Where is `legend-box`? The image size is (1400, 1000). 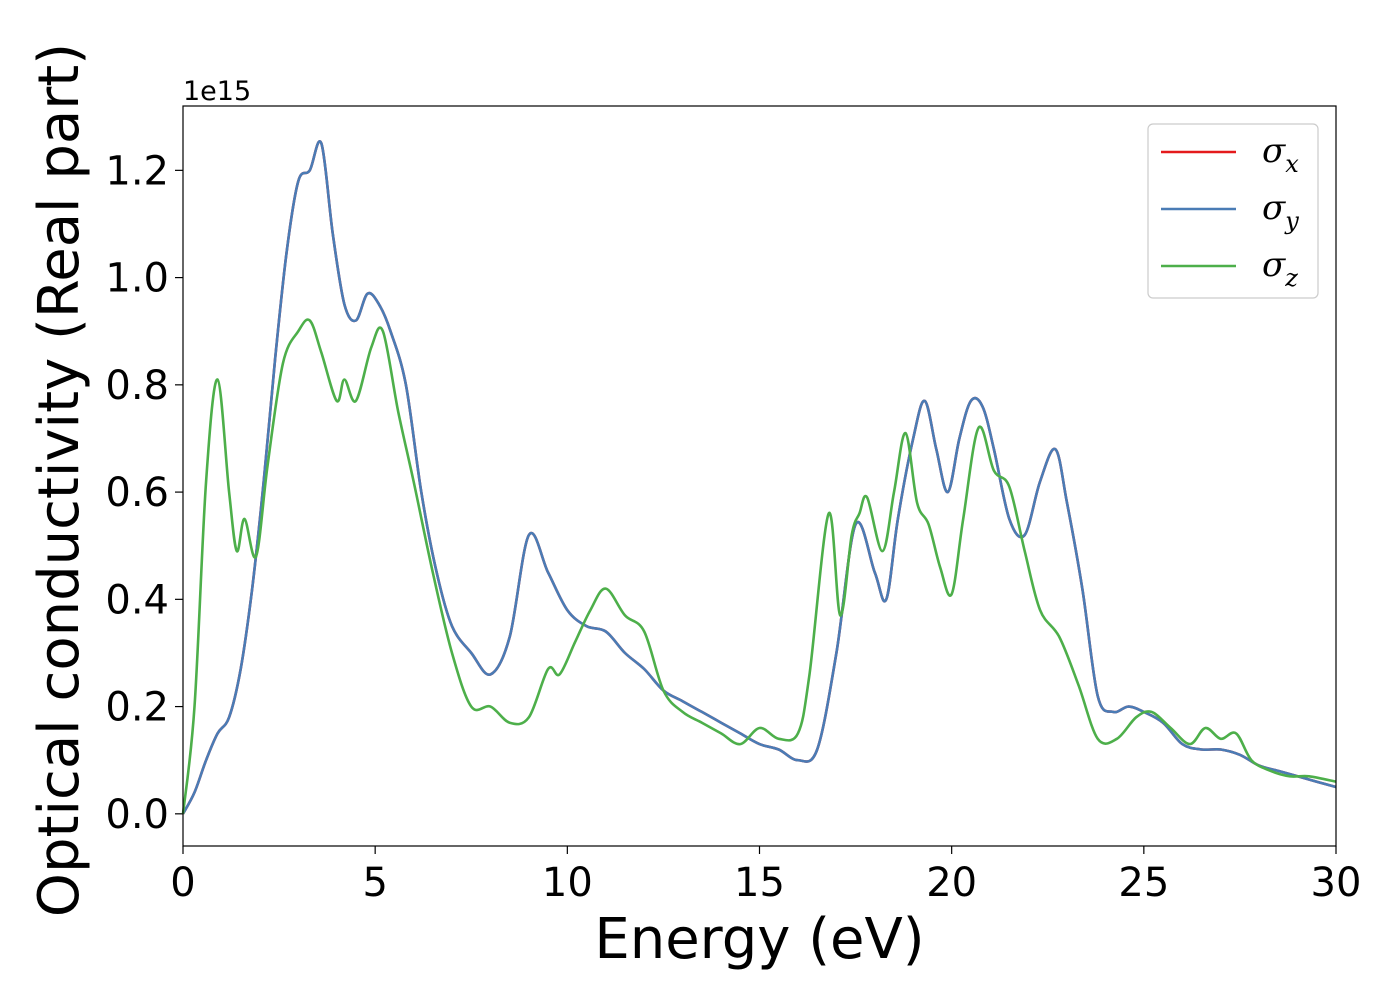
legend-box is located at coordinates (1233, 211).